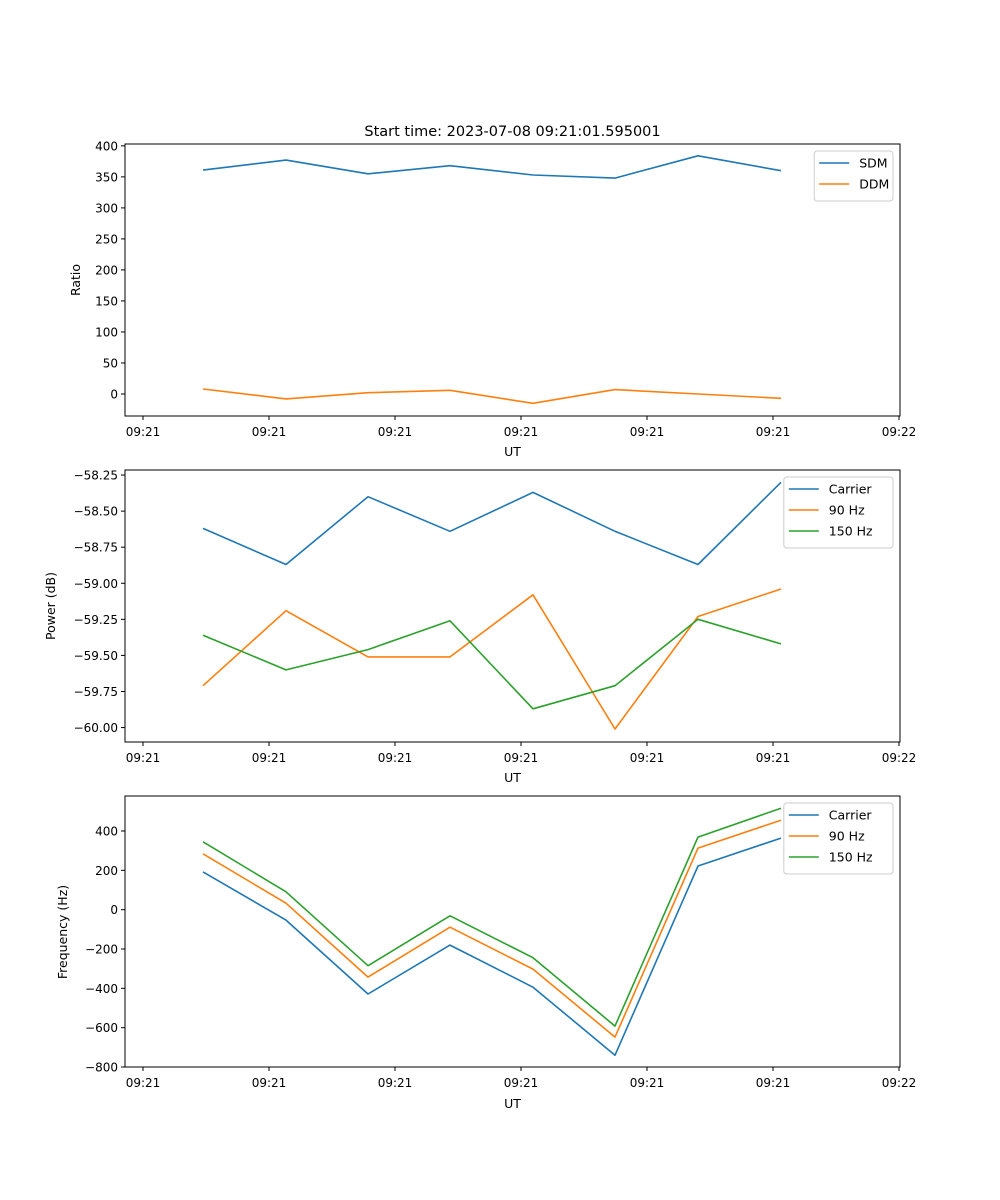 The image size is (1000, 1200). I want to click on series-line-sdm, so click(492, 167).